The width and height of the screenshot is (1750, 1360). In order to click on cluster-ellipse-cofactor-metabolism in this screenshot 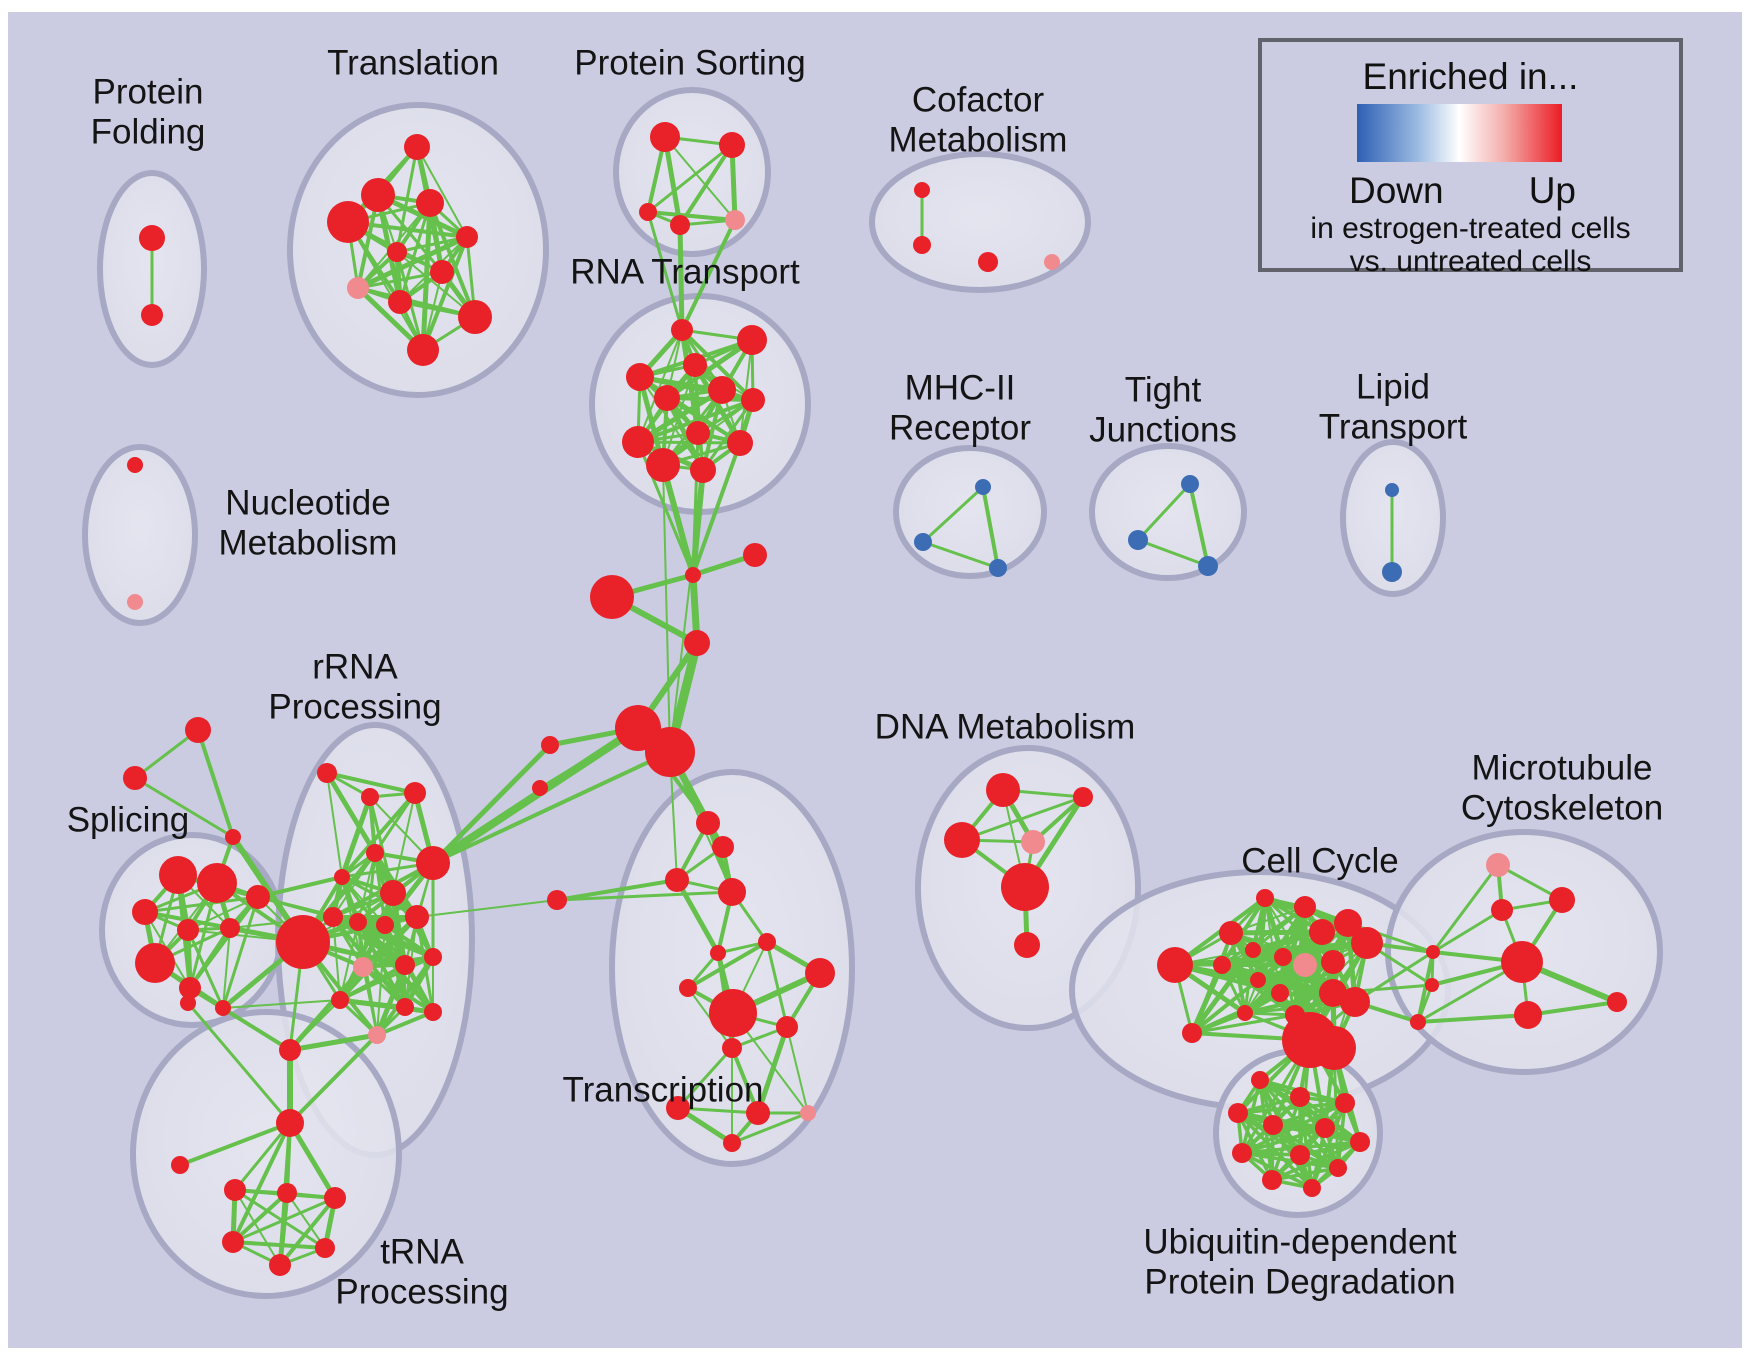, I will do `click(980, 222)`.